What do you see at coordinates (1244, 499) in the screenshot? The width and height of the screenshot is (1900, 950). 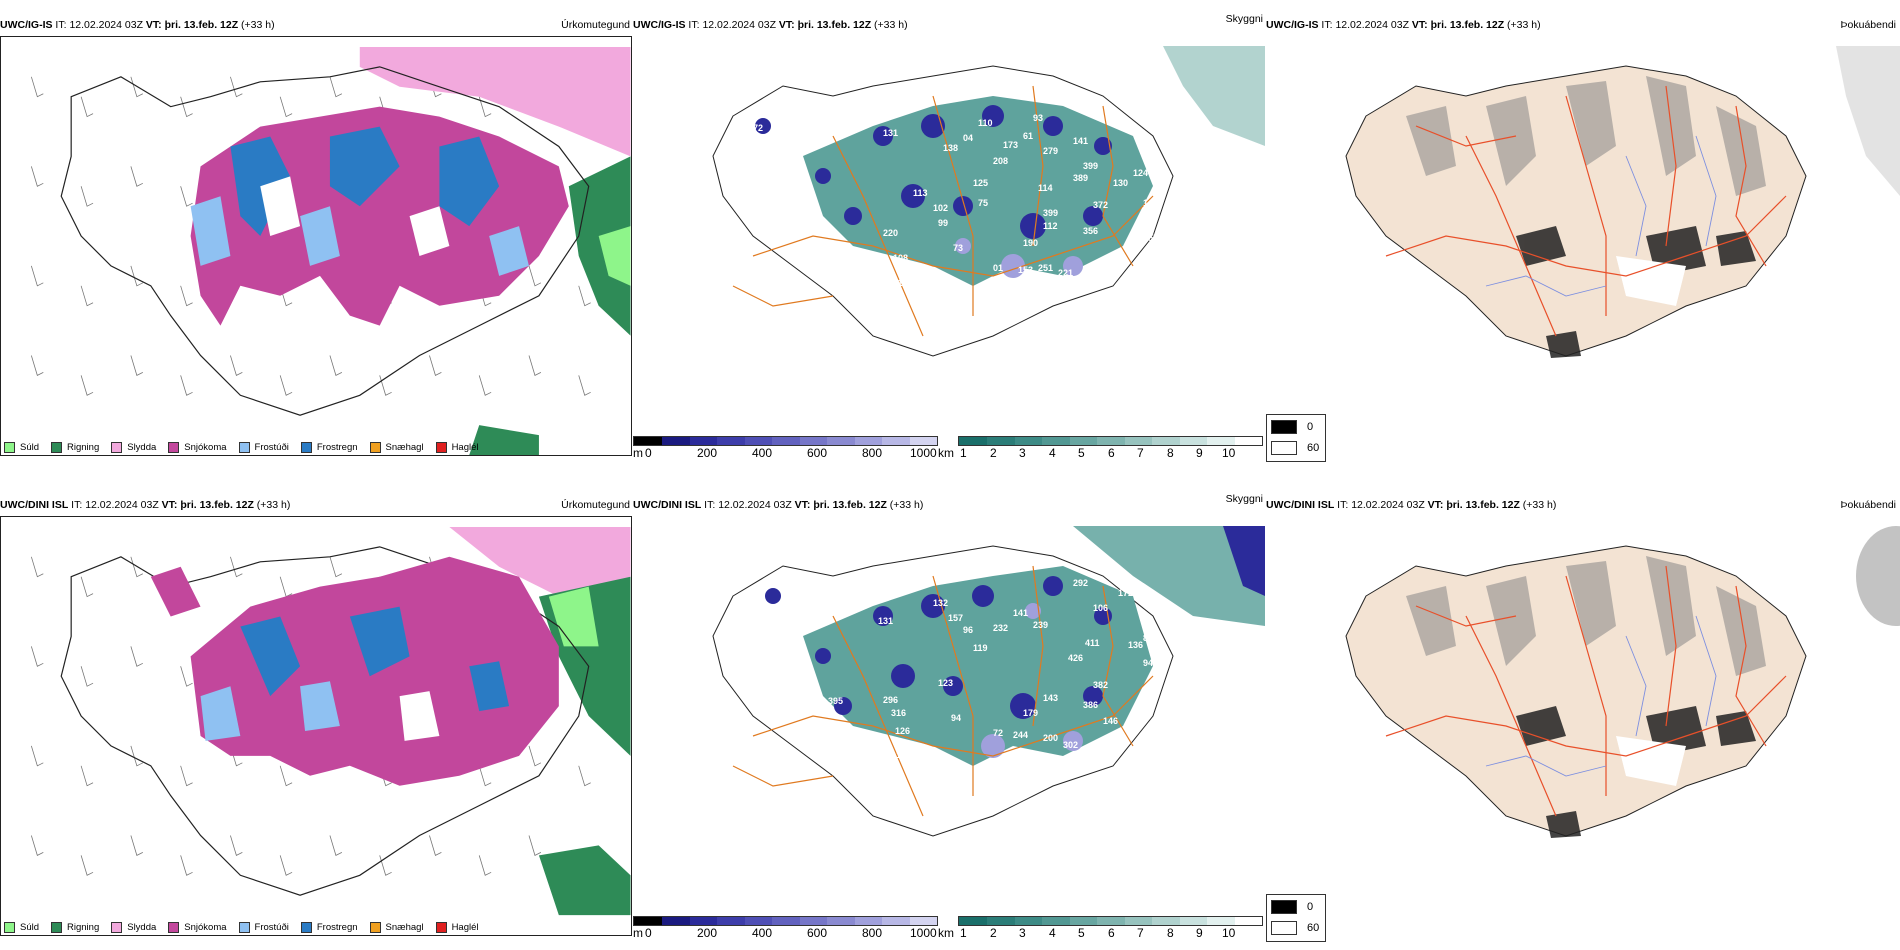 I see `product-name: Skyggni` at bounding box center [1244, 499].